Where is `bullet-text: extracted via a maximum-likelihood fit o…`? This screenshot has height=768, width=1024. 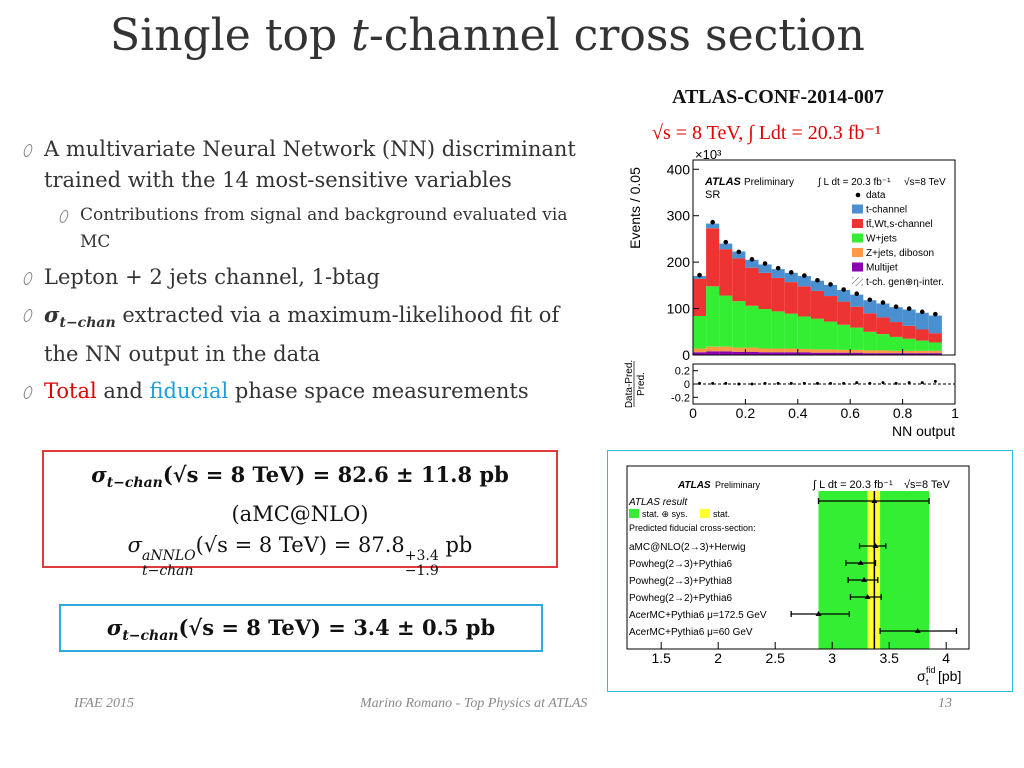 bullet-text: extracted via a maximum-likelihood fit o… is located at coordinates (302, 335).